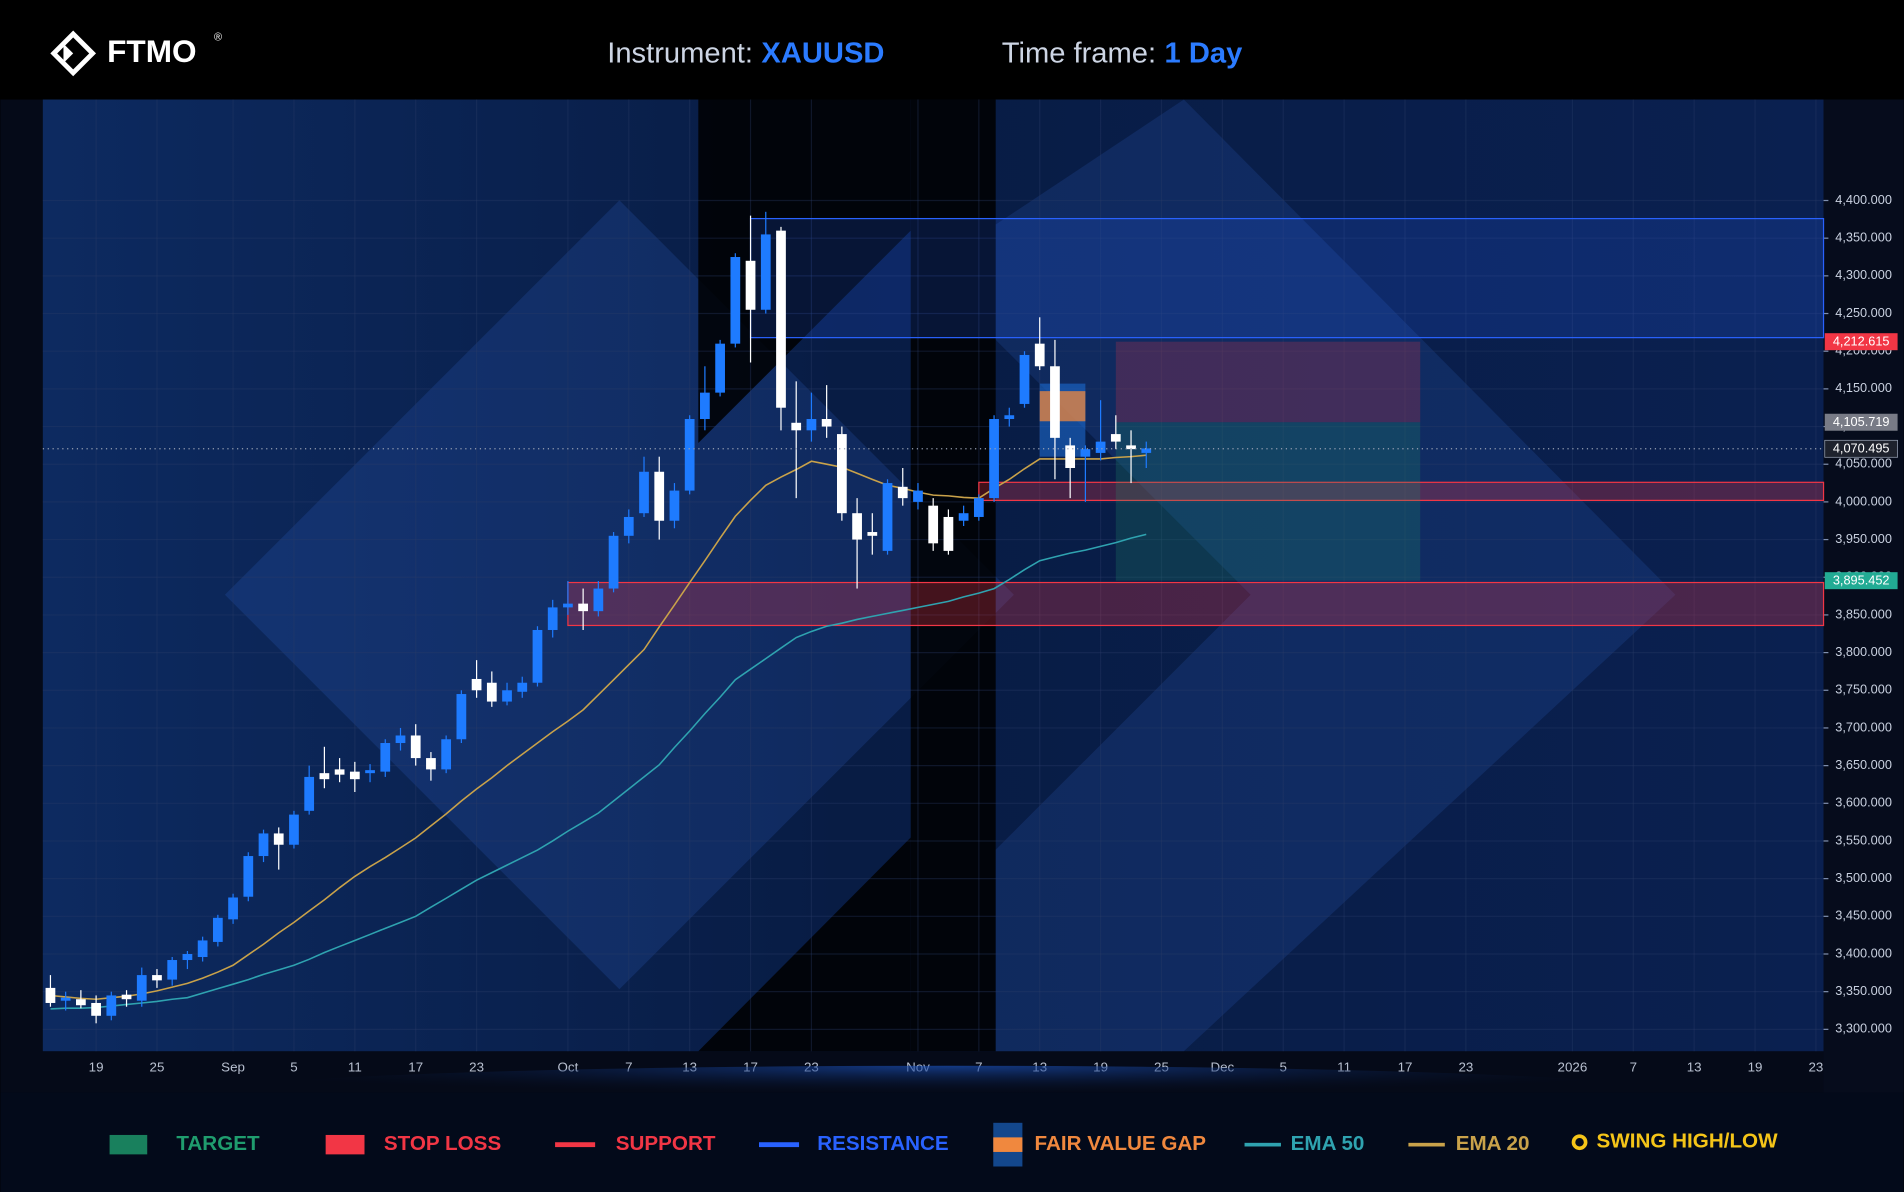 The height and width of the screenshot is (1192, 1904). I want to click on x-tick-label: 23, so click(476, 1067).